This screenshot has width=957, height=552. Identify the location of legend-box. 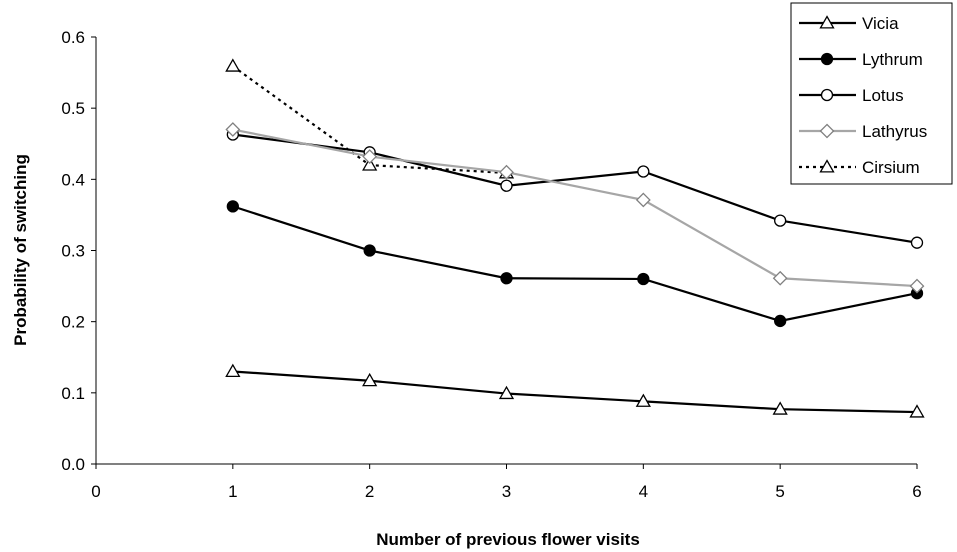
(871, 93).